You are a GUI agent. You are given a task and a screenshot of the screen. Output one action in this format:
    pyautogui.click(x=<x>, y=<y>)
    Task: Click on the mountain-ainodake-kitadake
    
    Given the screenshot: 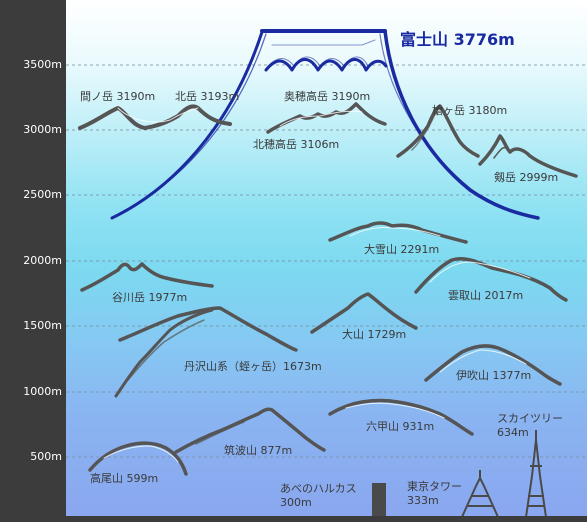 What is the action you would take?
    pyautogui.click(x=155, y=117)
    